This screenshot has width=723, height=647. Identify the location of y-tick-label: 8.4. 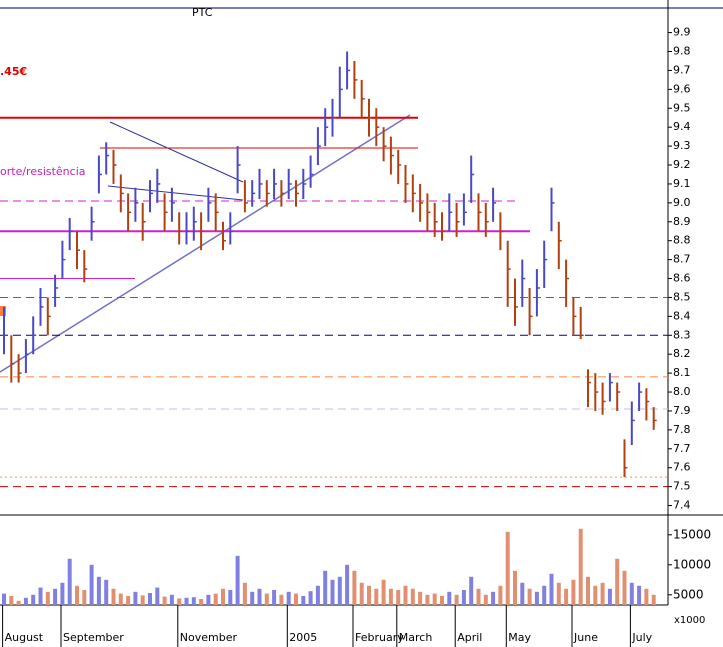
(682, 315).